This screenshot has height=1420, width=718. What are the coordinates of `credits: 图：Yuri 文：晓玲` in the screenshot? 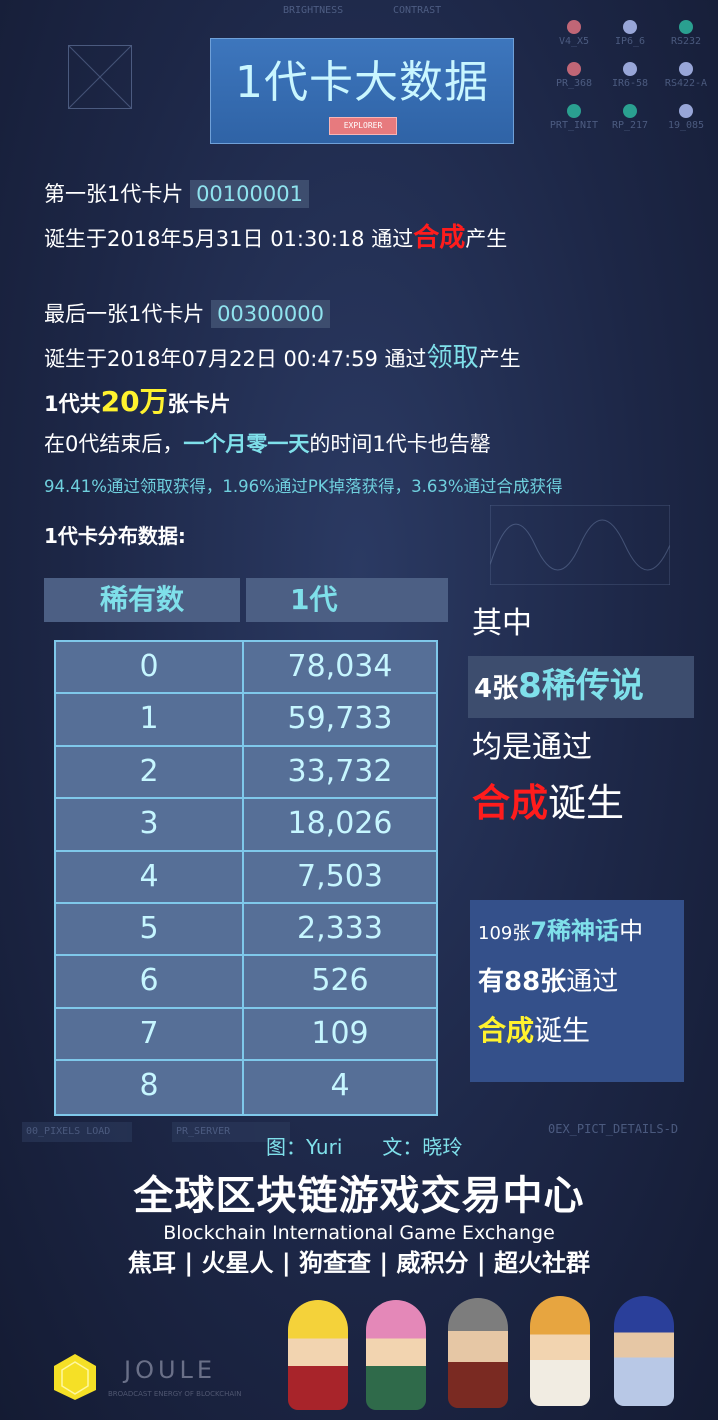 It's located at (364, 1147).